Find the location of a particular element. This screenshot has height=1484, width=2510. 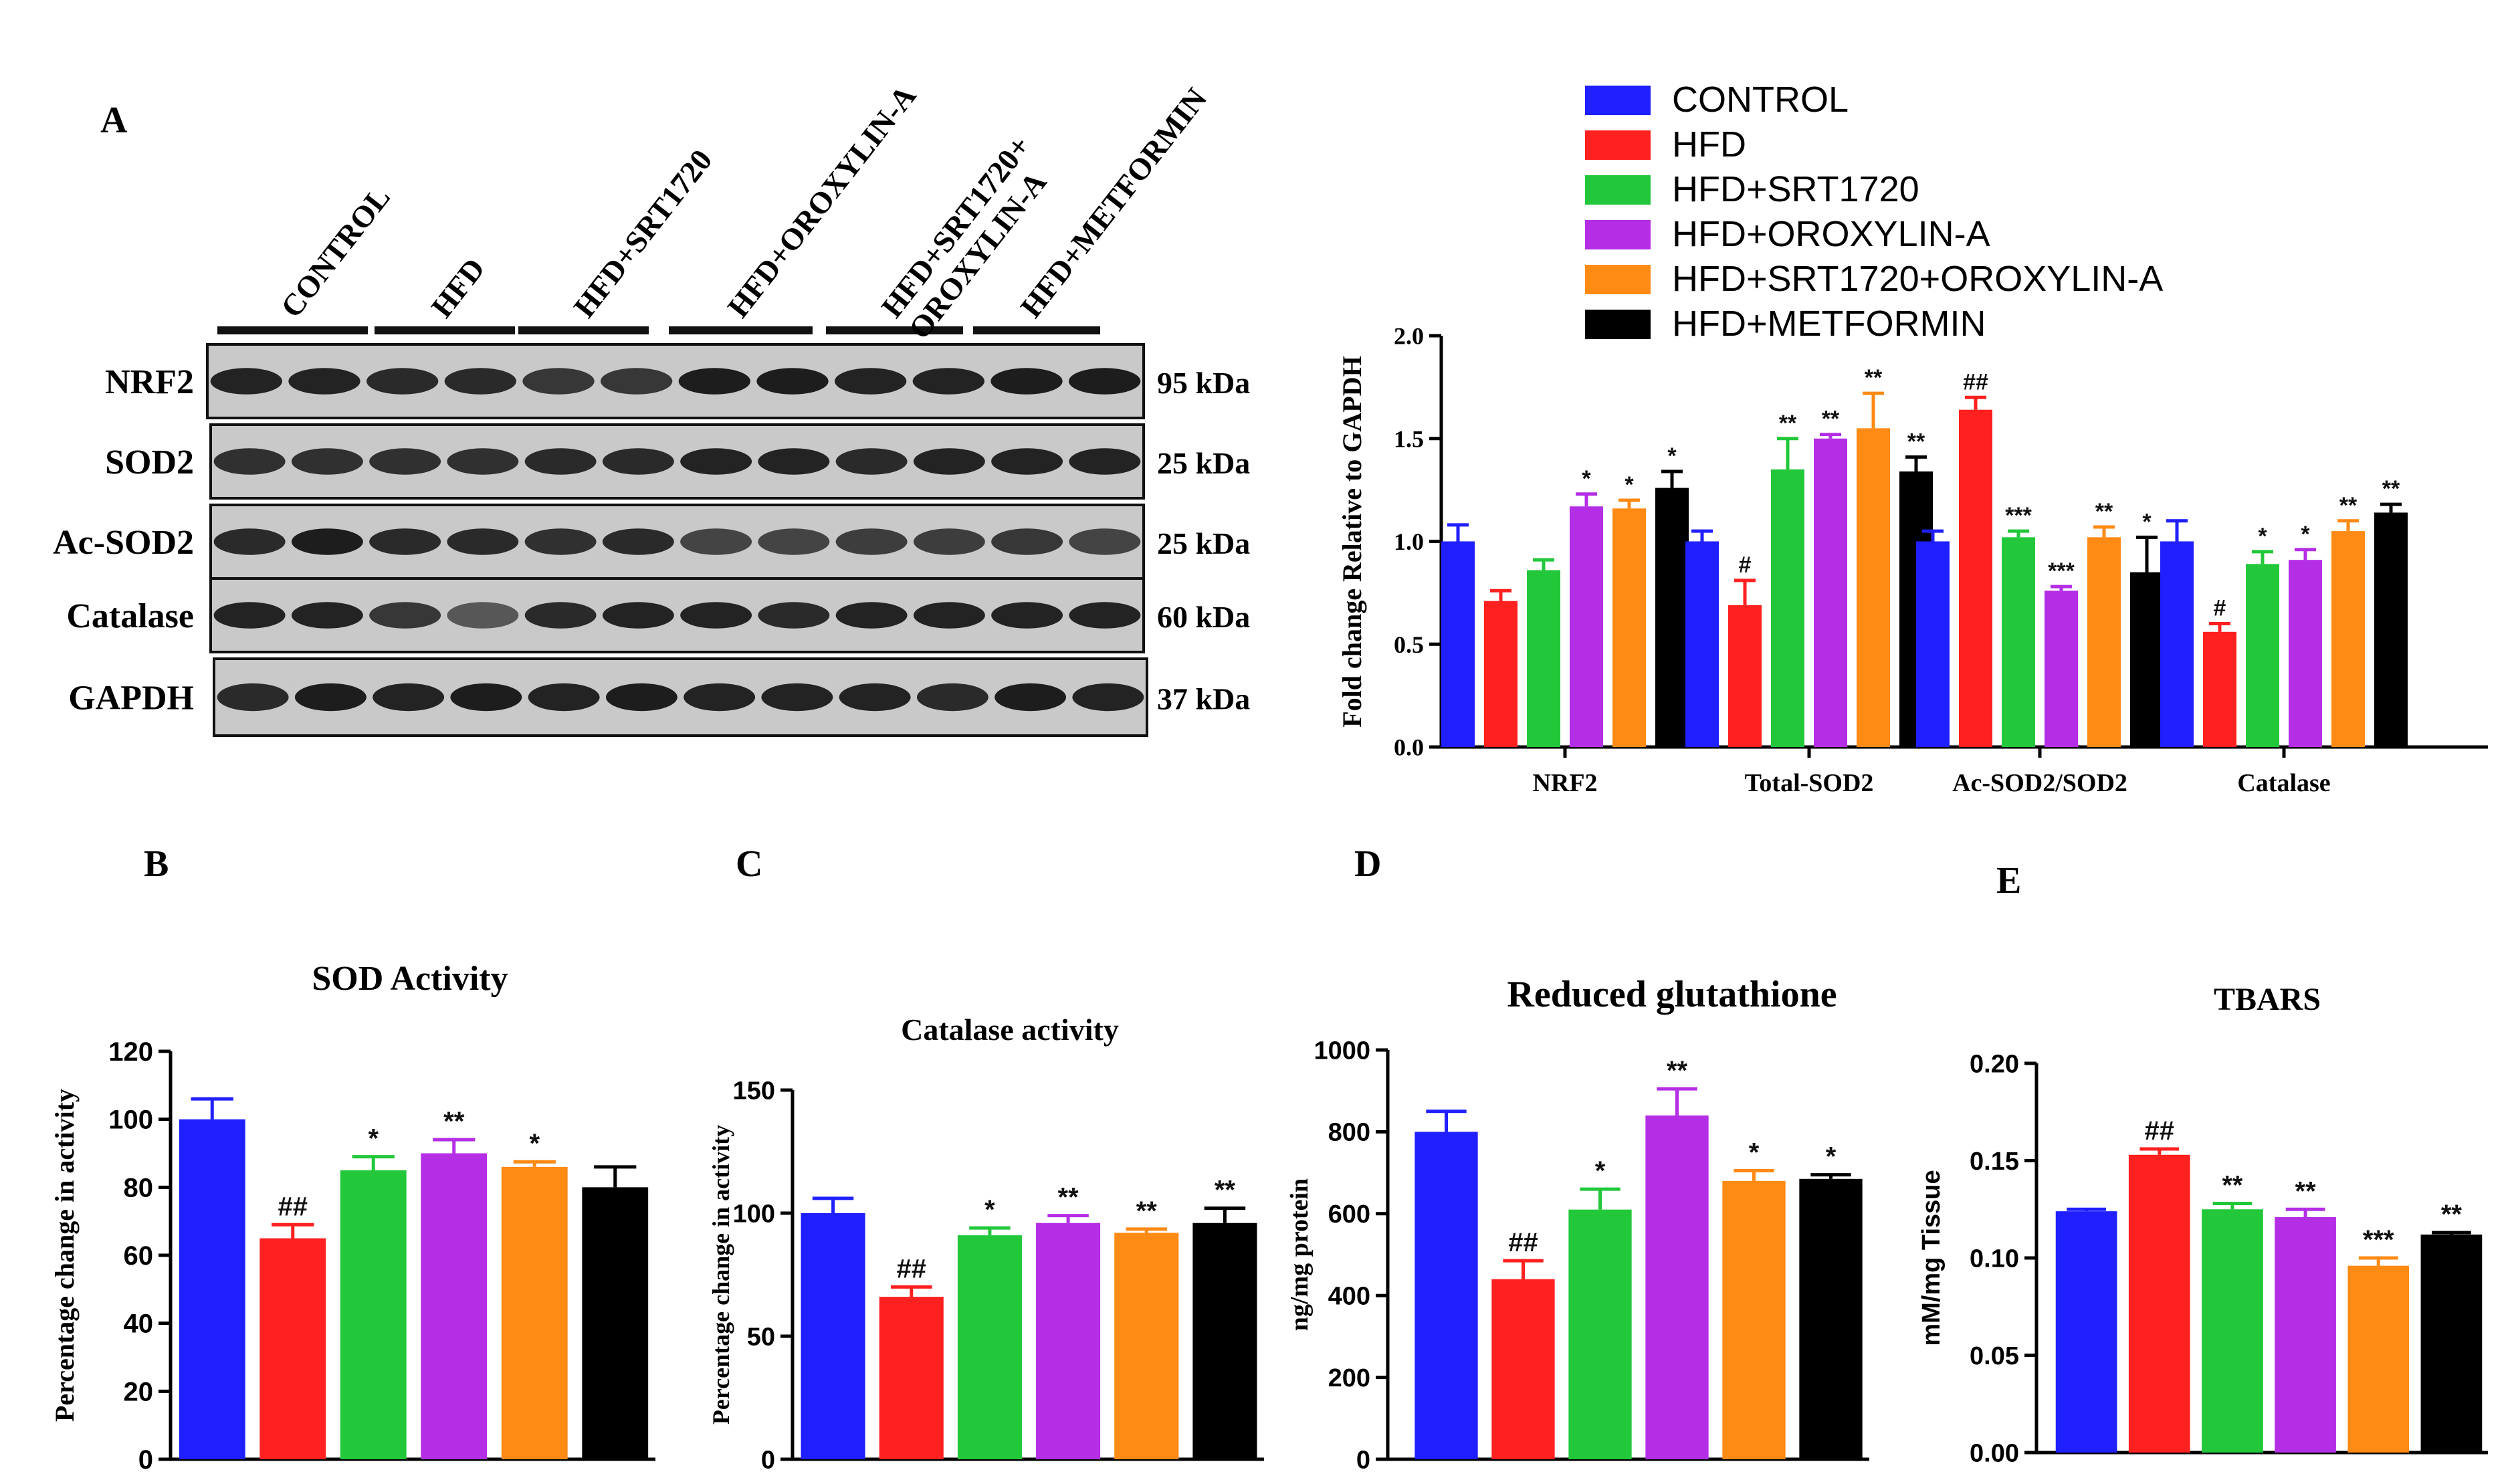

chart-title: TBARS is located at coordinates (2267, 999).